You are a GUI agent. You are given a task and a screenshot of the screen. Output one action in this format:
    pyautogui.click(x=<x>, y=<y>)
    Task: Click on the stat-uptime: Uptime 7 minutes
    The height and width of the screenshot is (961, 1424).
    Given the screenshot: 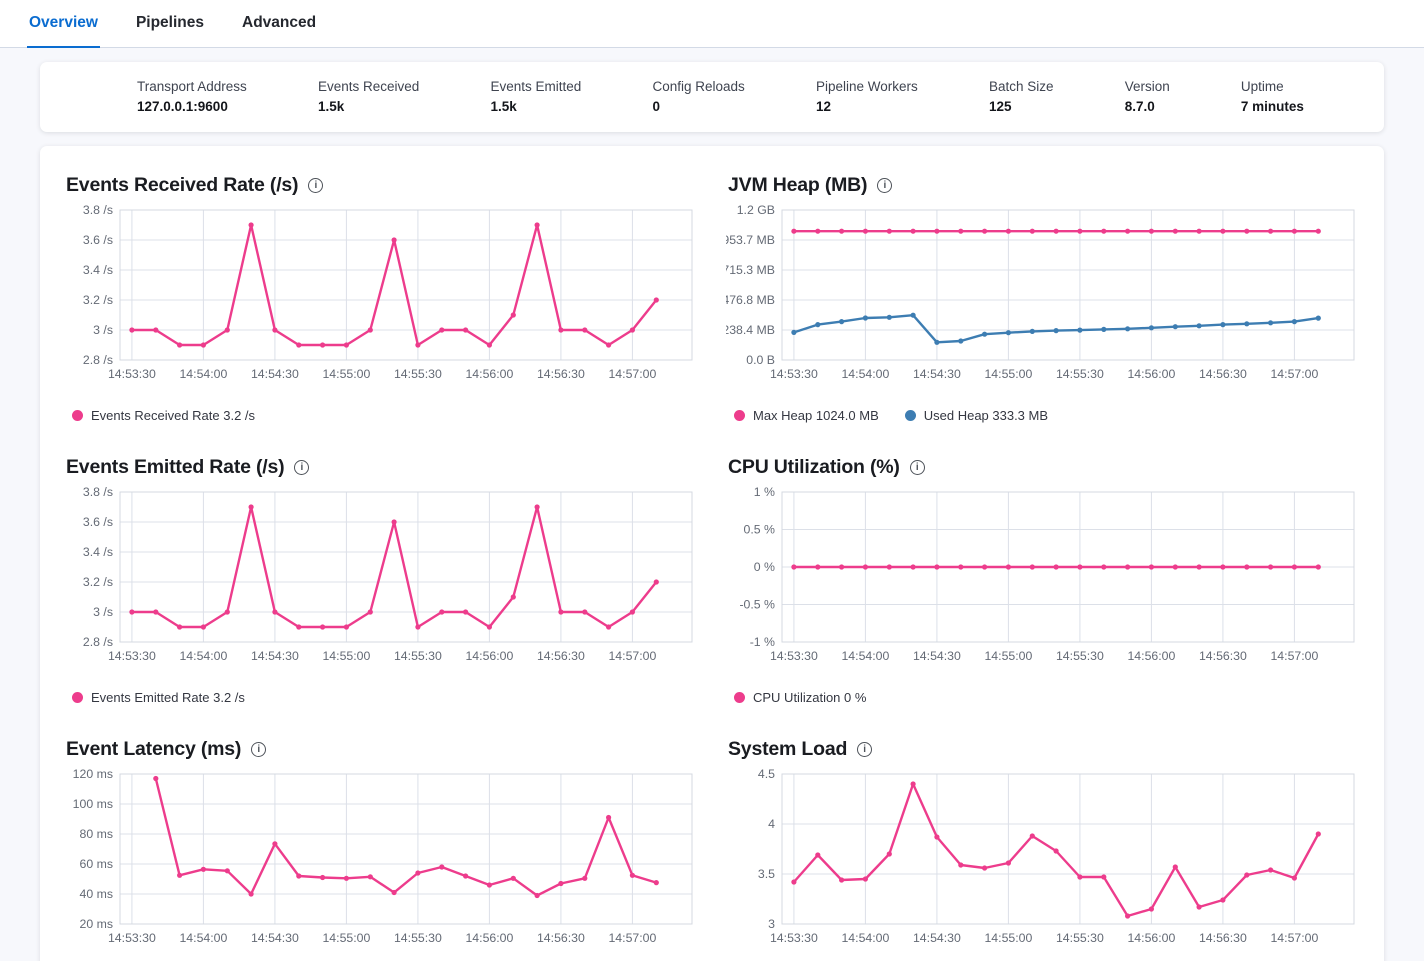 What is the action you would take?
    pyautogui.click(x=1272, y=97)
    